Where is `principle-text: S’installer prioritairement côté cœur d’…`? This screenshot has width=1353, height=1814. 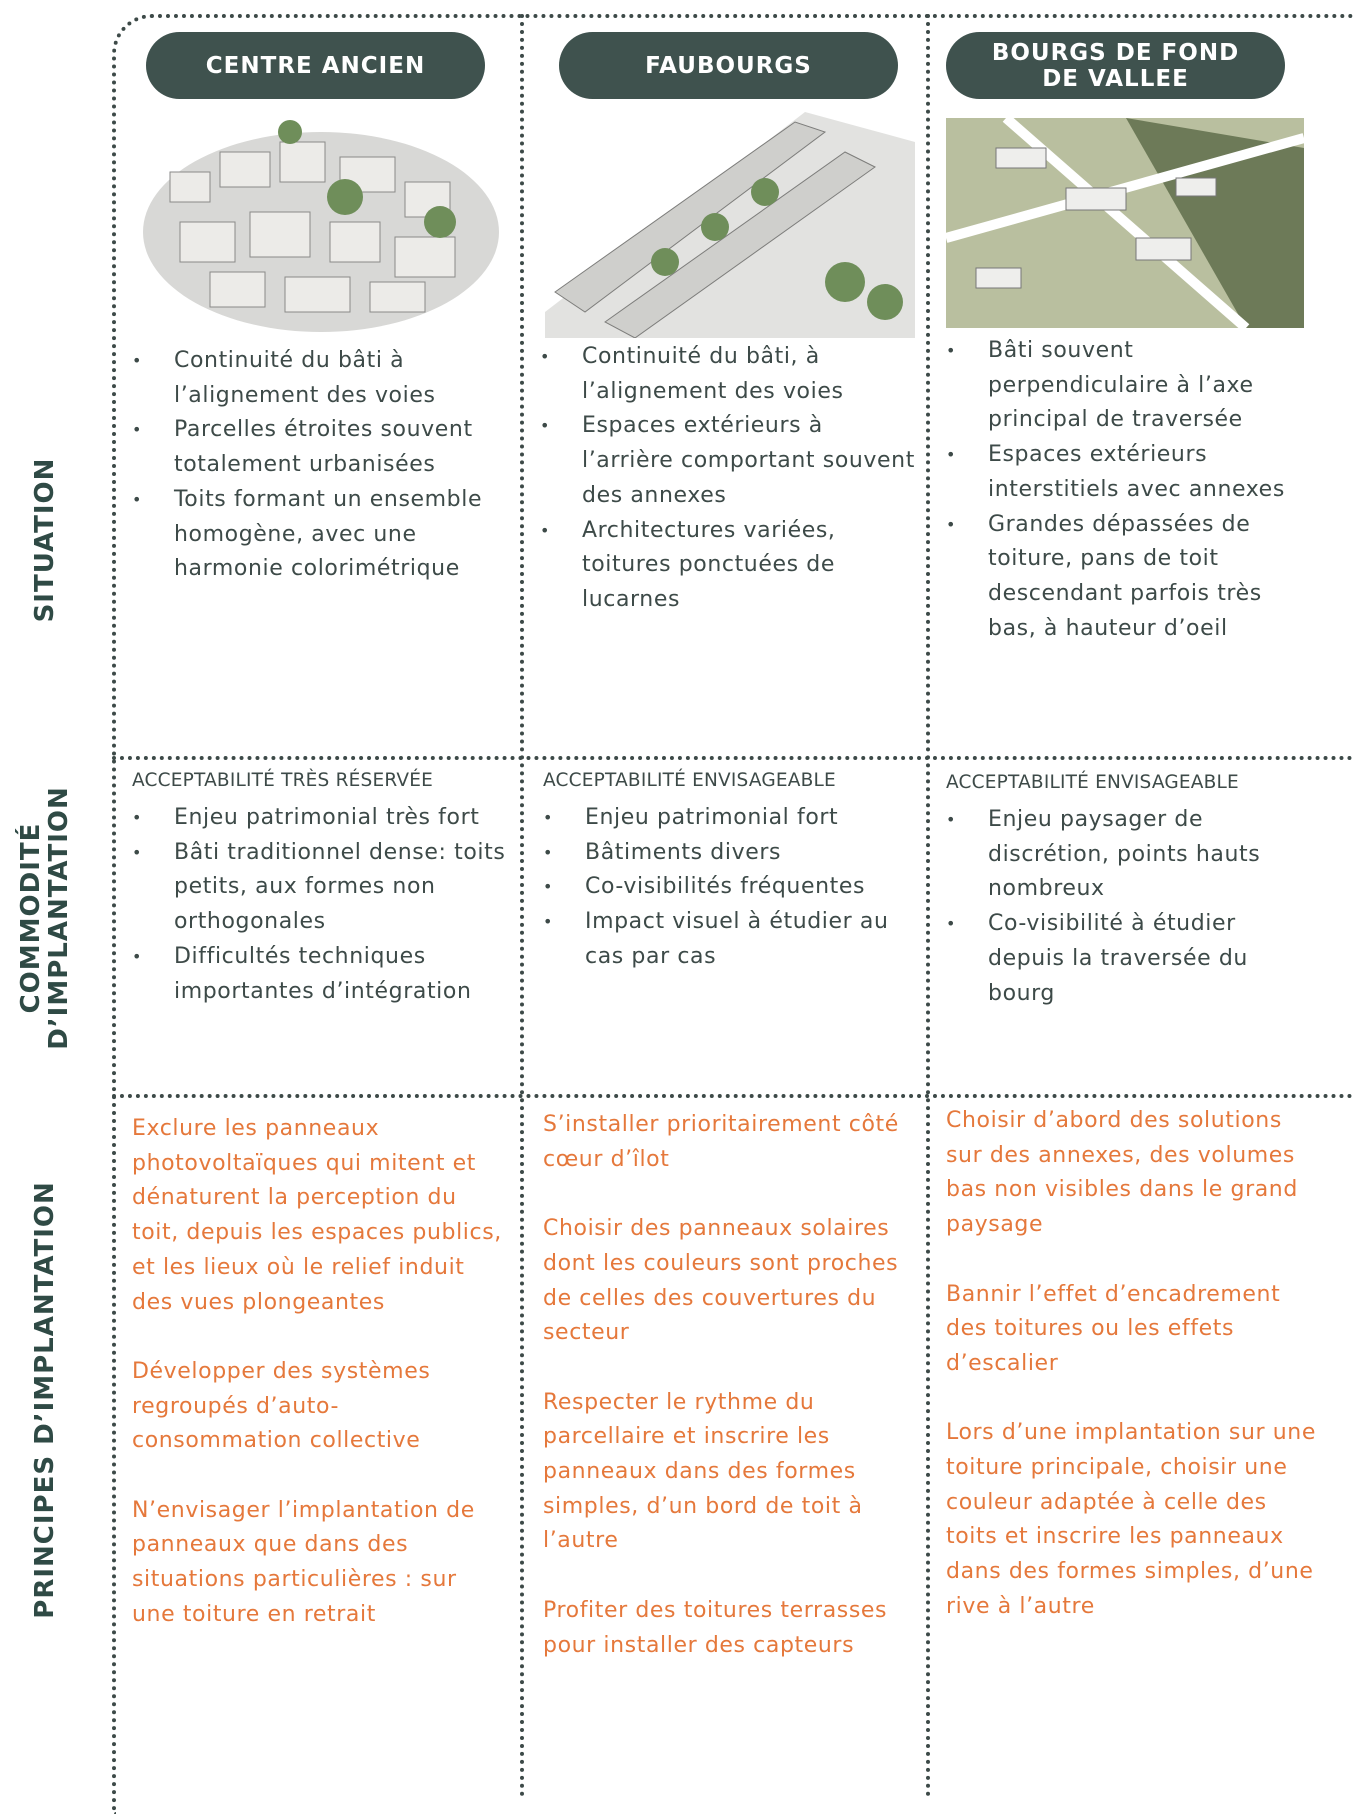 principle-text: S’installer prioritairement côté cœur d’… is located at coordinates (721, 1142).